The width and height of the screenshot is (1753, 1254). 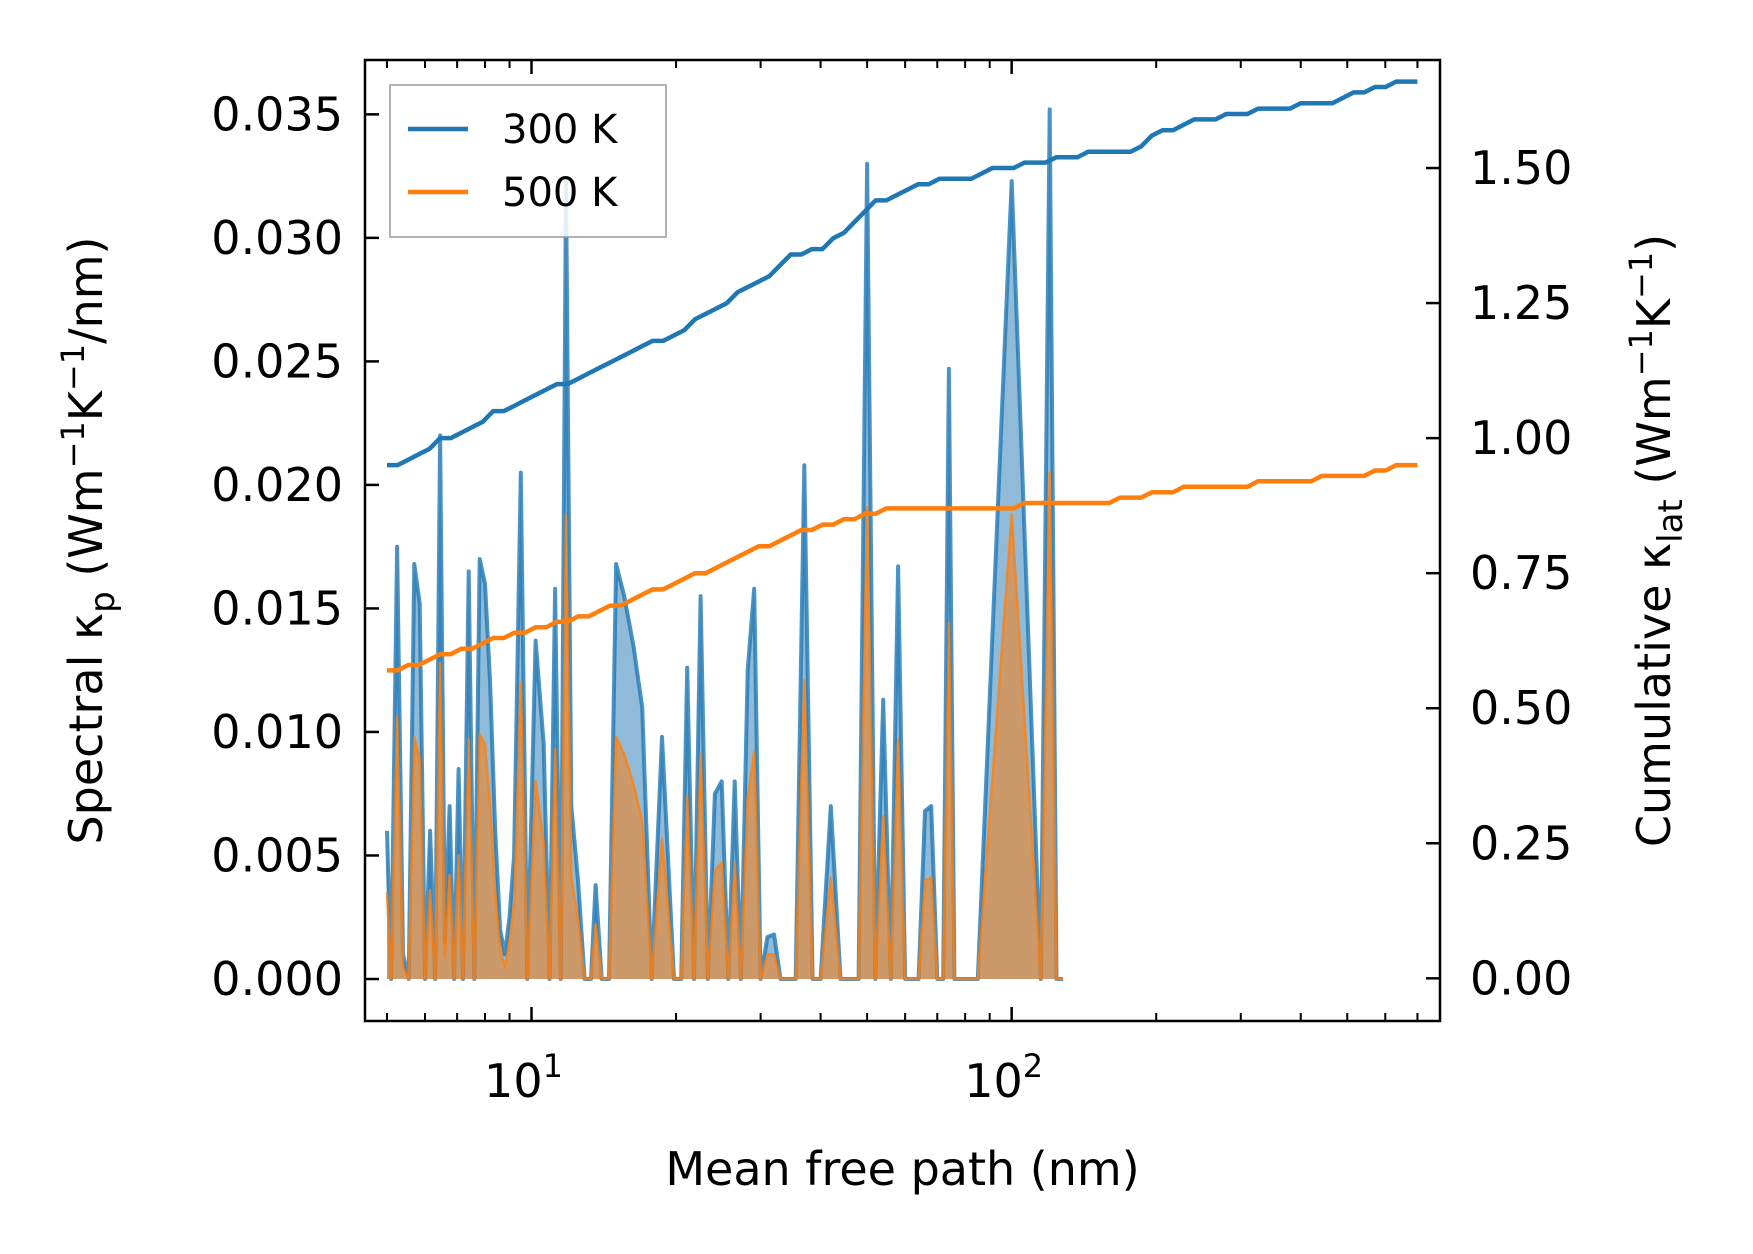 I want to click on y-right-axis-label-pre: Cumulative κ, so click(x=1654, y=695).